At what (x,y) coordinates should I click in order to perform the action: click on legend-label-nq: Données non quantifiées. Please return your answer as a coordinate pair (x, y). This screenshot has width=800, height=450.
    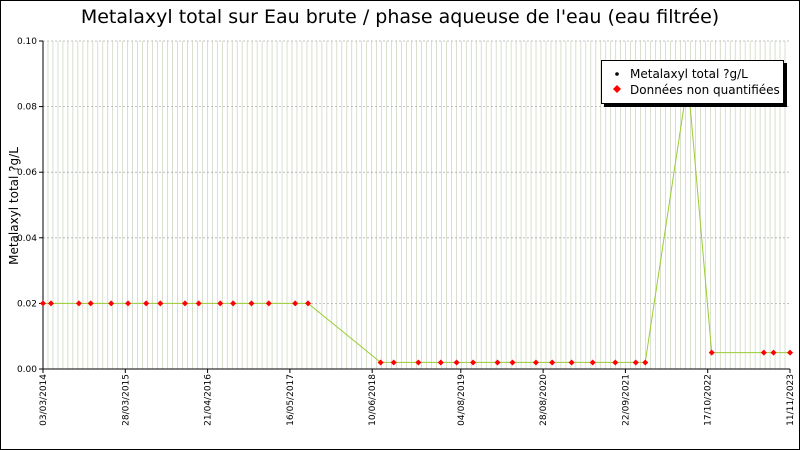
    Looking at the image, I should click on (705, 90).